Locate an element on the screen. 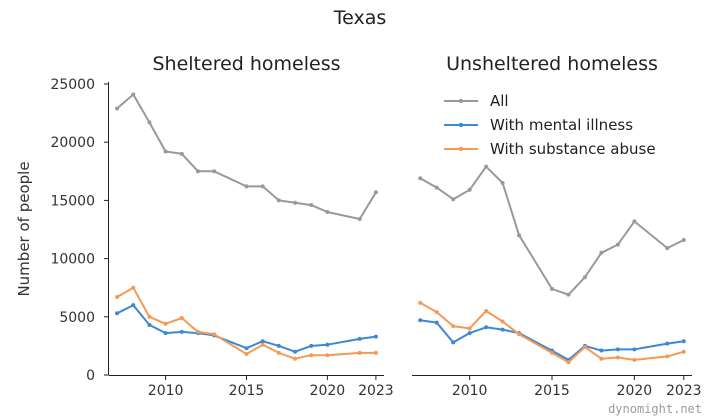 Image resolution: width=720 pixels, height=420 pixels. legend-marker-with-mental-illness is located at coordinates (461, 125).